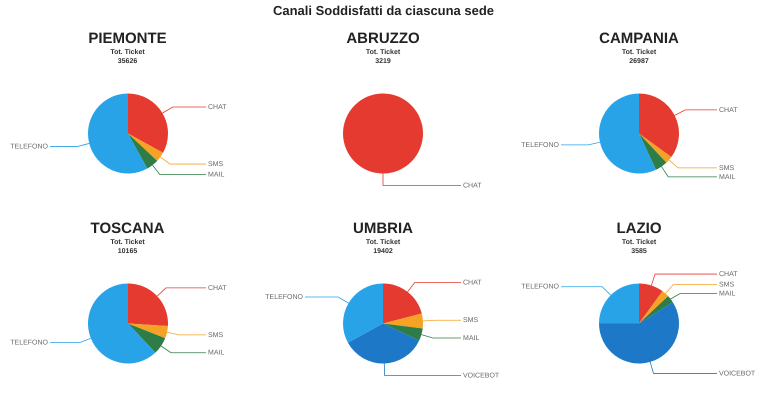 This screenshot has width=767, height=403. I want to click on chart-title: UMBRIA, so click(383, 229).